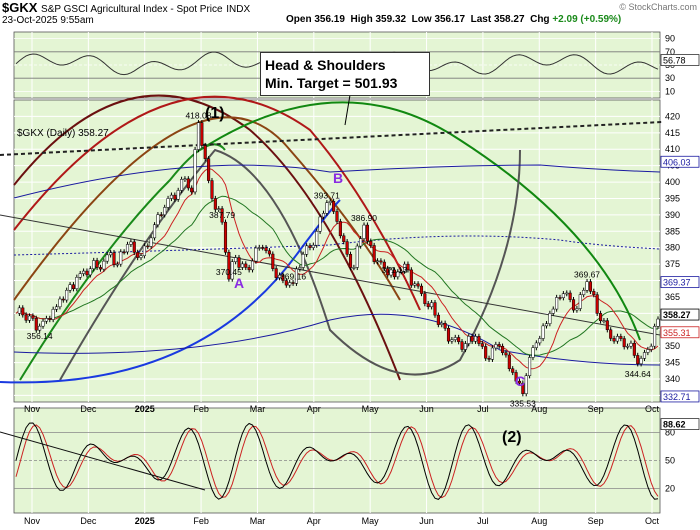 Image resolution: width=700 pixels, height=530 pixels. What do you see at coordinates (345, 74) in the screenshot?
I see `pattern-callout: Head & Shoulders Min. Target = 501.93` at bounding box center [345, 74].